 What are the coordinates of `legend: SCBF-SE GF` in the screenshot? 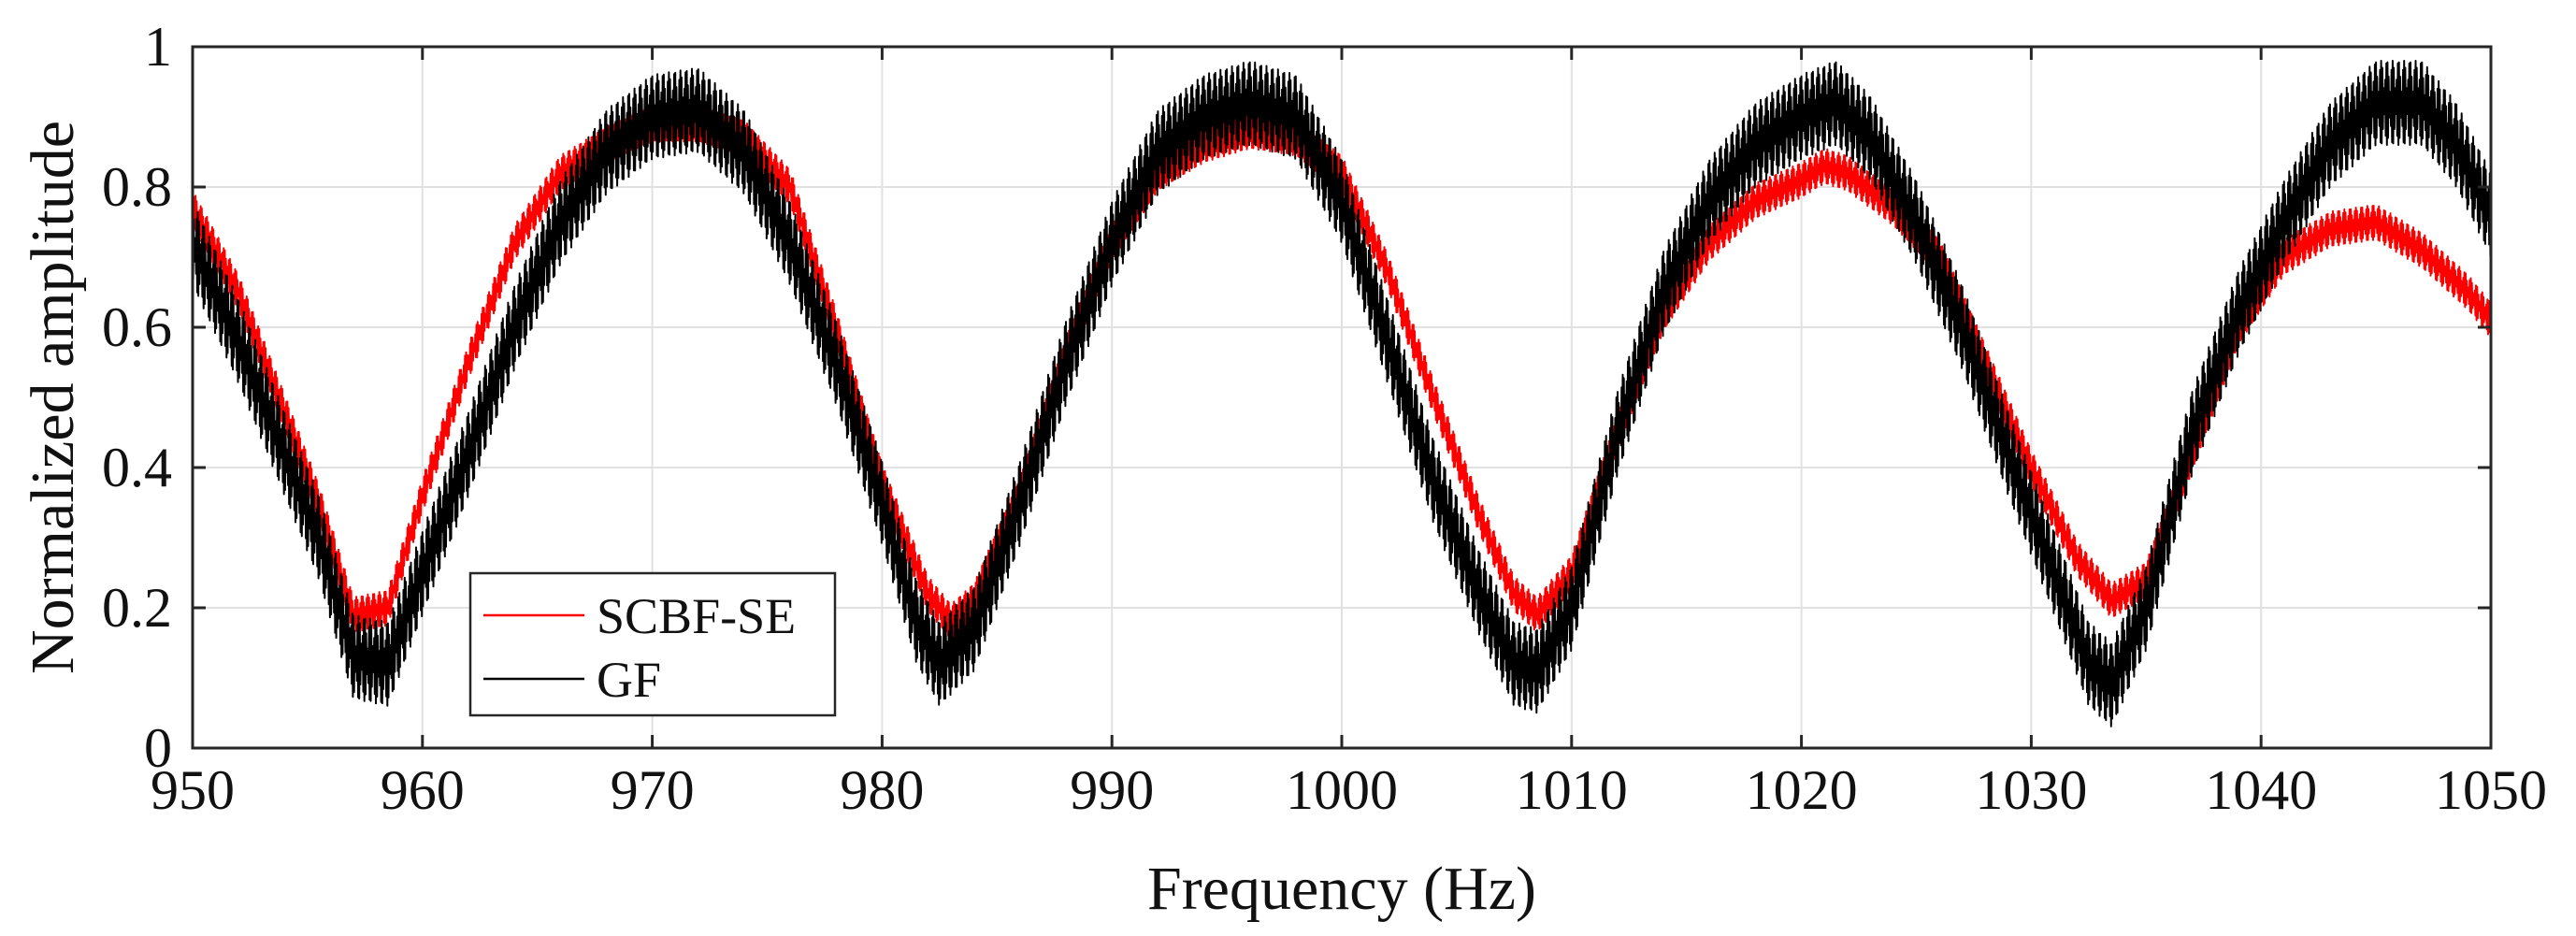 It's located at (652, 644).